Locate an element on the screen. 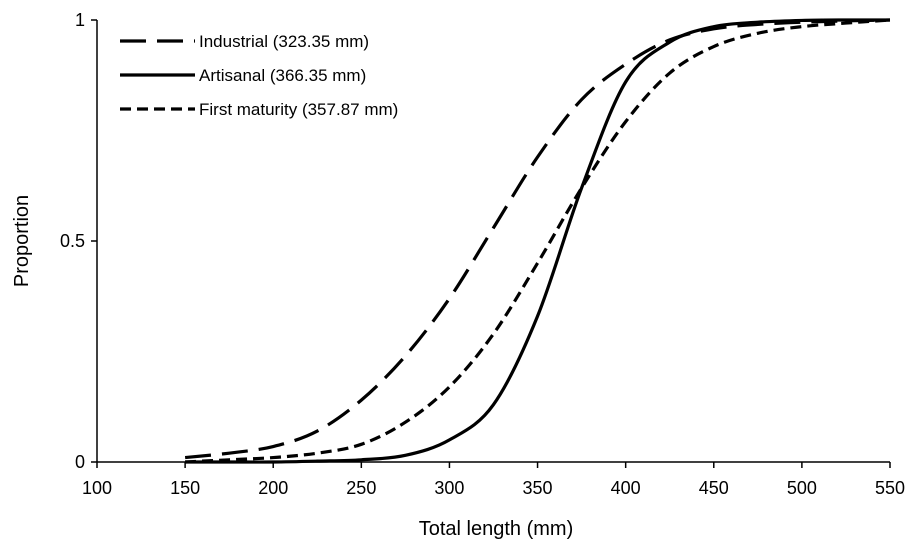 The image size is (913, 544). x-tick-label: 150 is located at coordinates (185, 488).